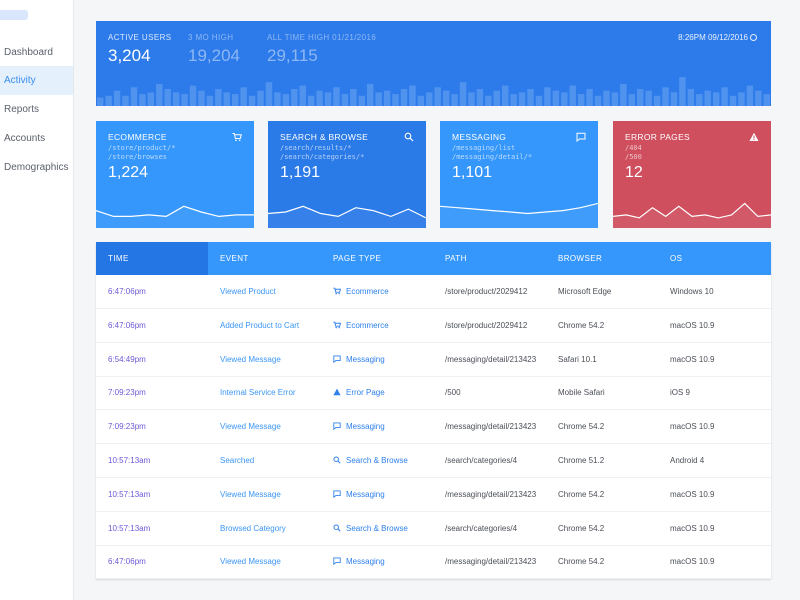 The width and height of the screenshot is (800, 600). What do you see at coordinates (754, 136) in the screenshot?
I see `warning-icon` at bounding box center [754, 136].